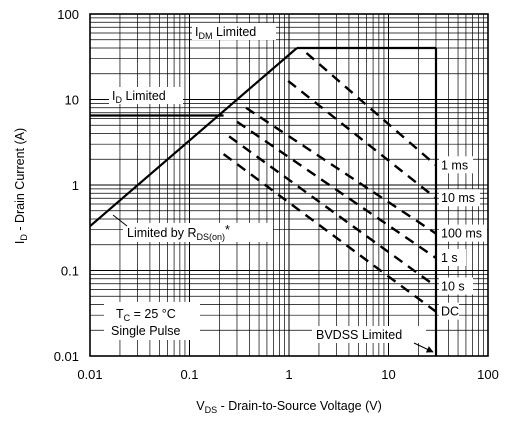  What do you see at coordinates (359, 335) in the screenshot?
I see `bvdss-limited-label: BVDSS Limited` at bounding box center [359, 335].